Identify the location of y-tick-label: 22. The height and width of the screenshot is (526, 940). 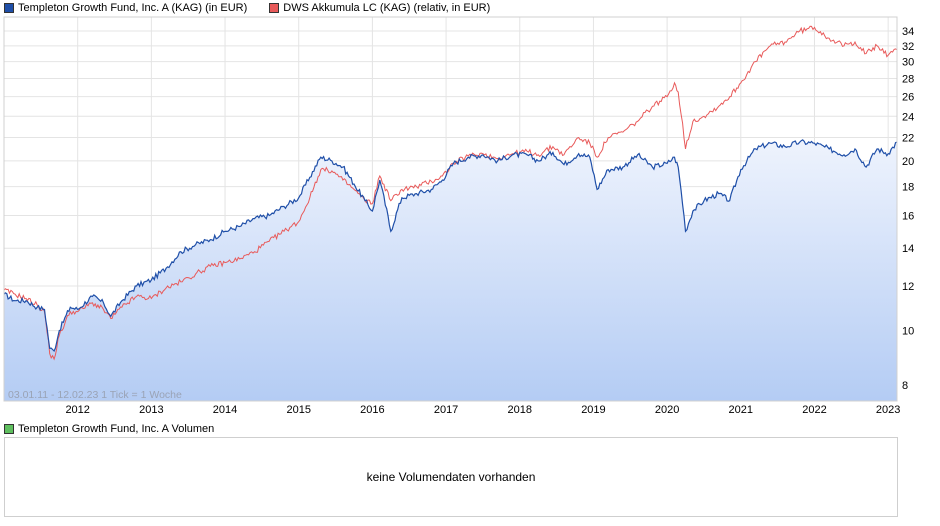
(908, 139).